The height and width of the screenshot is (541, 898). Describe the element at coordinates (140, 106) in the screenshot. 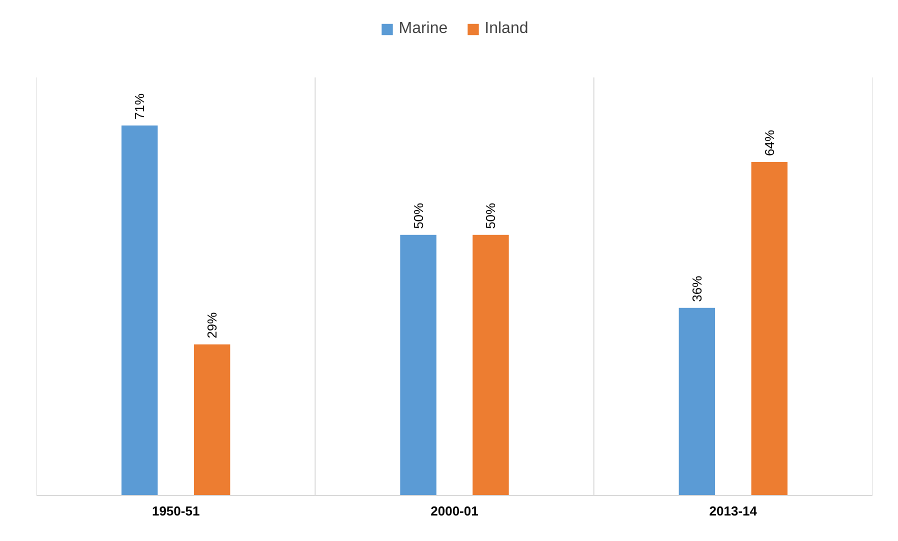

I see `data-label: 71%` at that location.